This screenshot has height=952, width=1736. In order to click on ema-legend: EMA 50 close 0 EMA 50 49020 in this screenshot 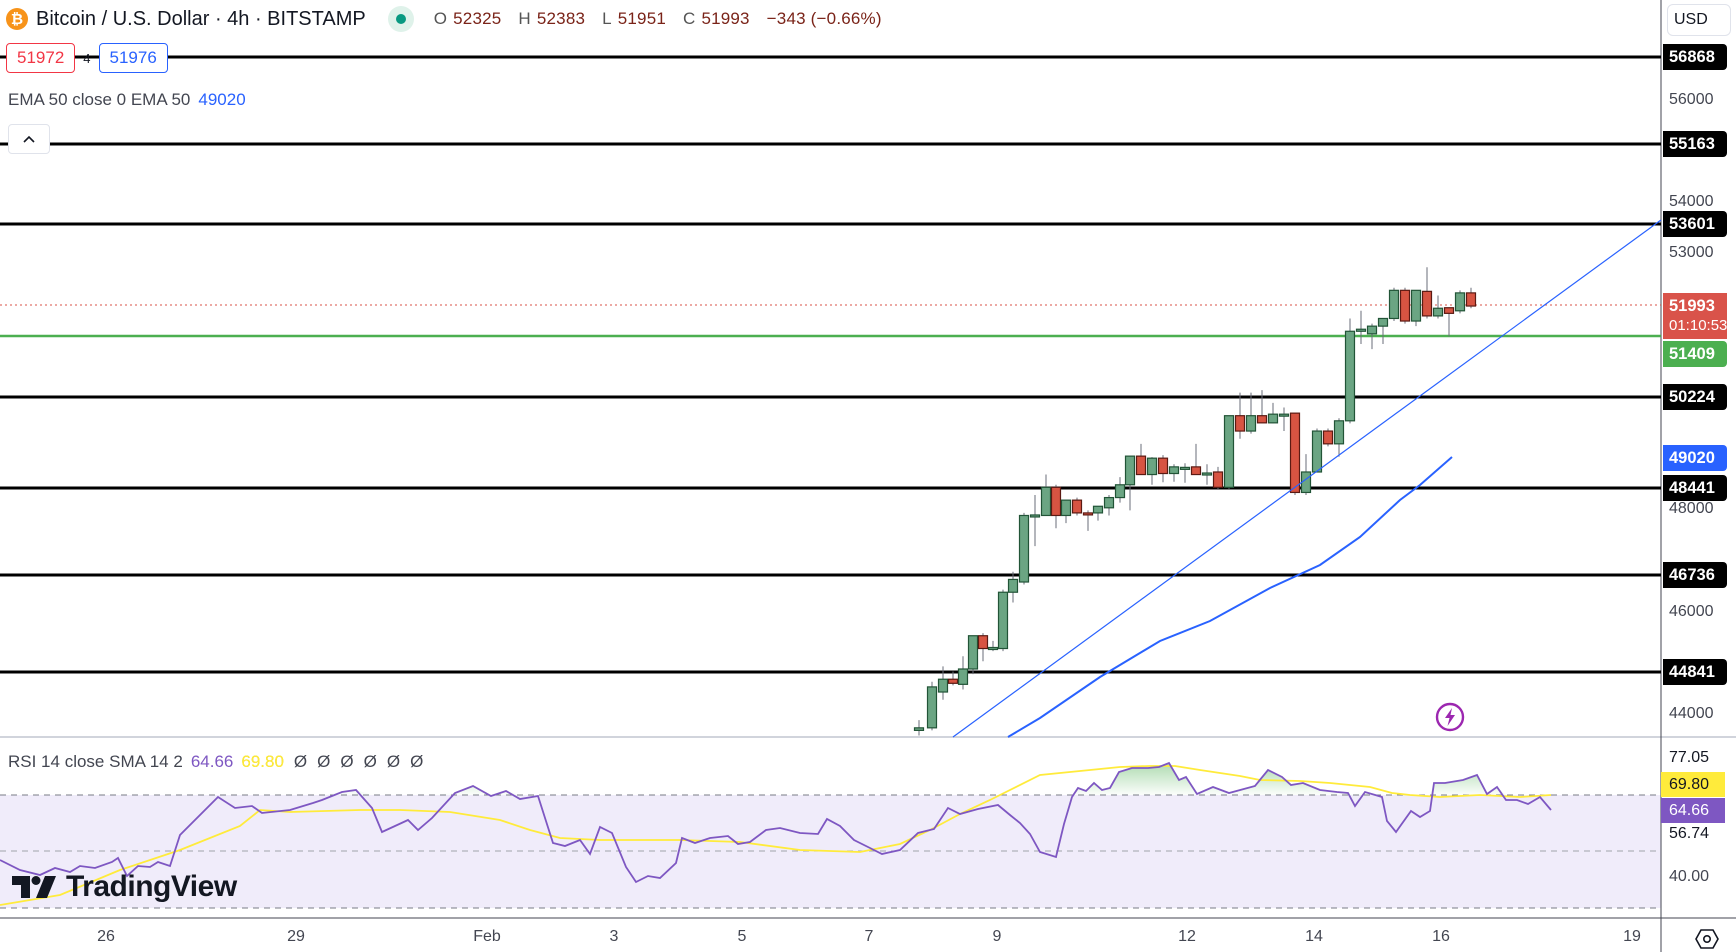, I will do `click(127, 100)`.